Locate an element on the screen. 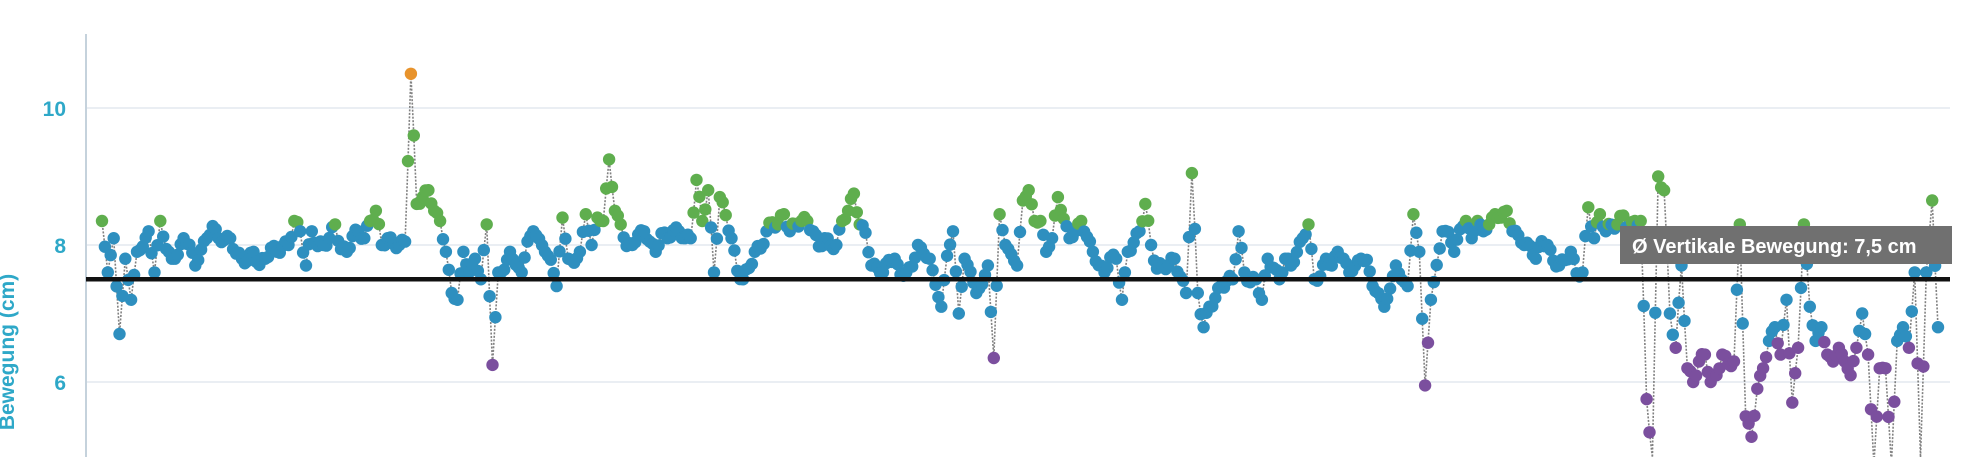  average-label: Ø Vertikale Bewegung: 7,5 cm is located at coordinates (1774, 247).